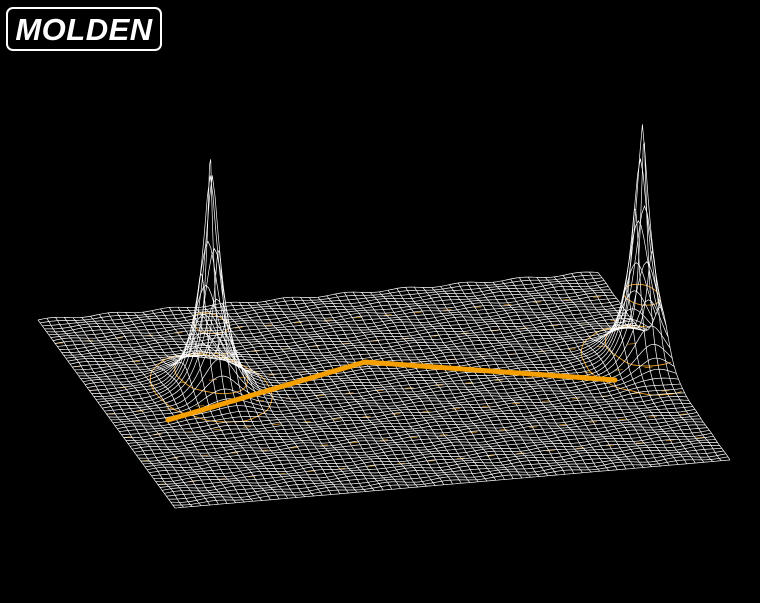 This screenshot has height=603, width=760. What do you see at coordinates (631, 361) in the screenshot?
I see `contour-ring` at bounding box center [631, 361].